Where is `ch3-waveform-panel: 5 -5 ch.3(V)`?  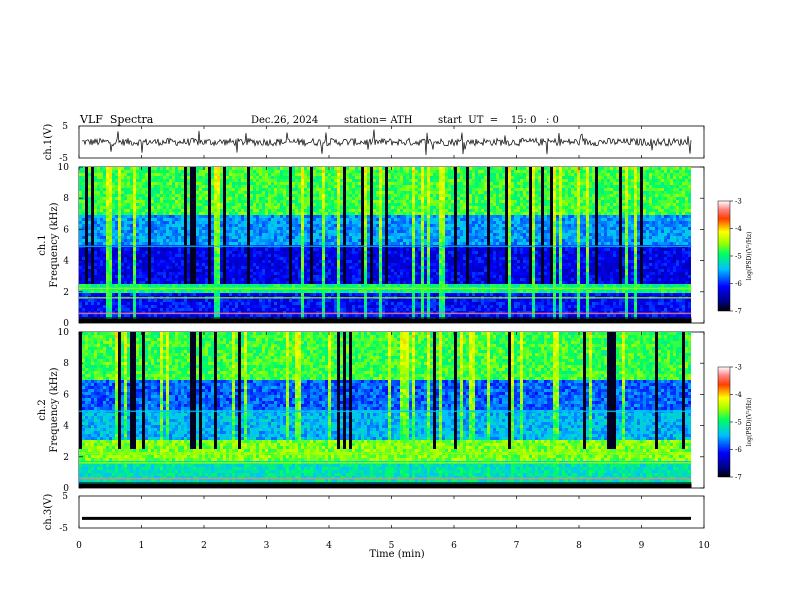
ch3-waveform-panel: 5 -5 ch.3(V) is located at coordinates (374, 513).